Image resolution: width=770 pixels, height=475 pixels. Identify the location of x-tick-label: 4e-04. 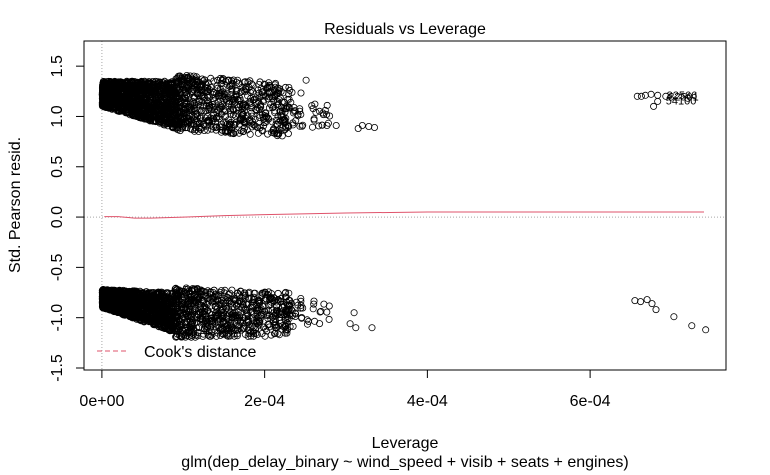
(427, 401).